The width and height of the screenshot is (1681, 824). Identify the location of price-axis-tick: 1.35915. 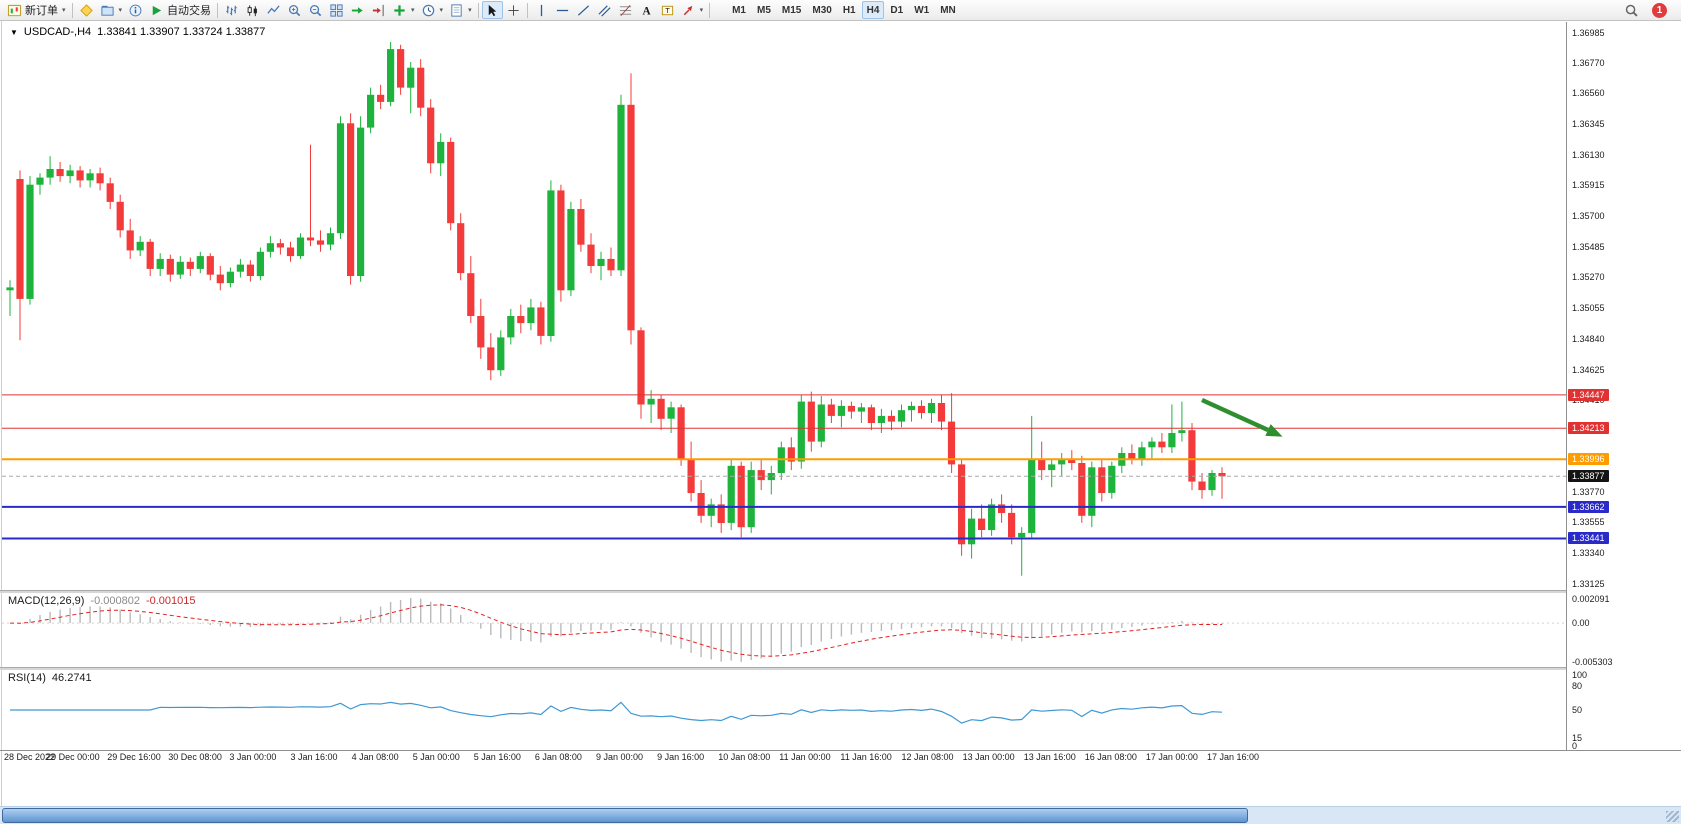
(1588, 185).